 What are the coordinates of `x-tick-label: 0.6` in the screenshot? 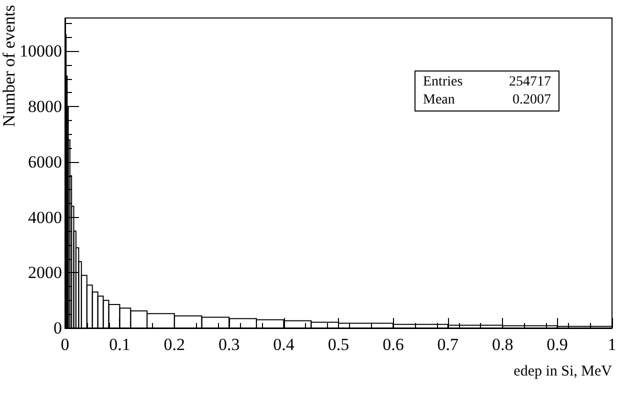 It's located at (393, 344).